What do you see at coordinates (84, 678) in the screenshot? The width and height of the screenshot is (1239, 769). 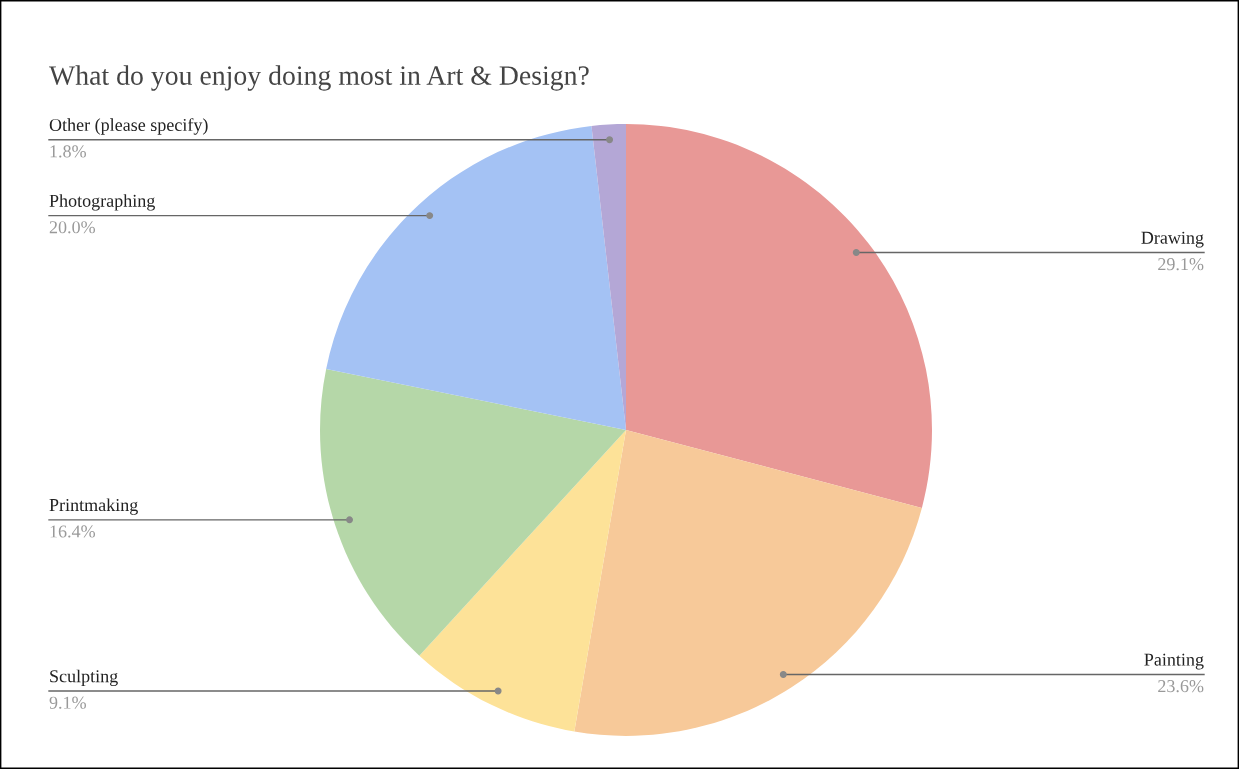 I see `slice-label: Sculpting` at bounding box center [84, 678].